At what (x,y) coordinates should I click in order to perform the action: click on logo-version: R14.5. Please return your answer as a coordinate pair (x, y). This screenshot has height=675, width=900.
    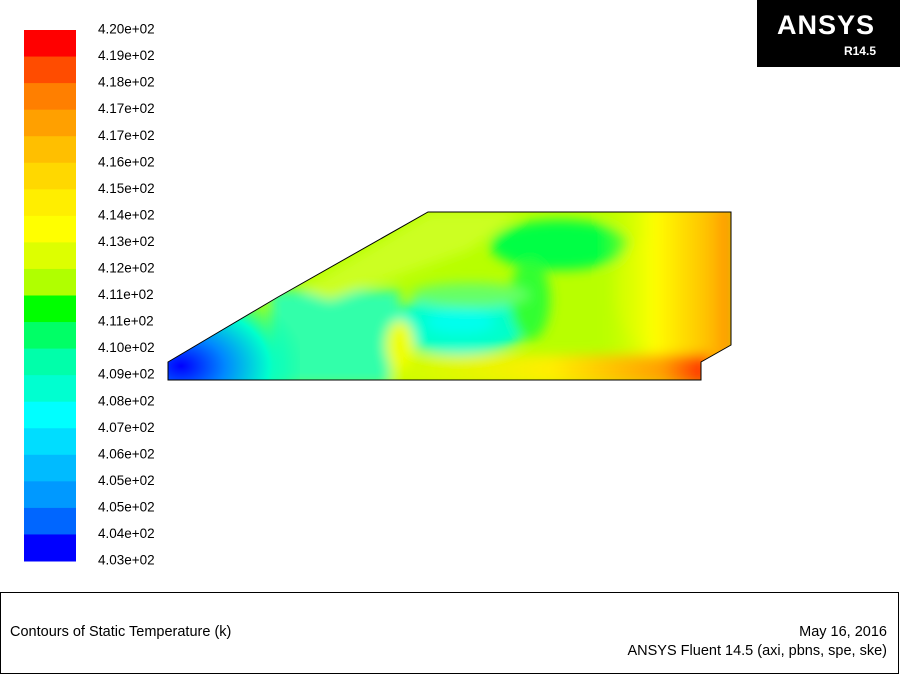
    Looking at the image, I should click on (860, 51).